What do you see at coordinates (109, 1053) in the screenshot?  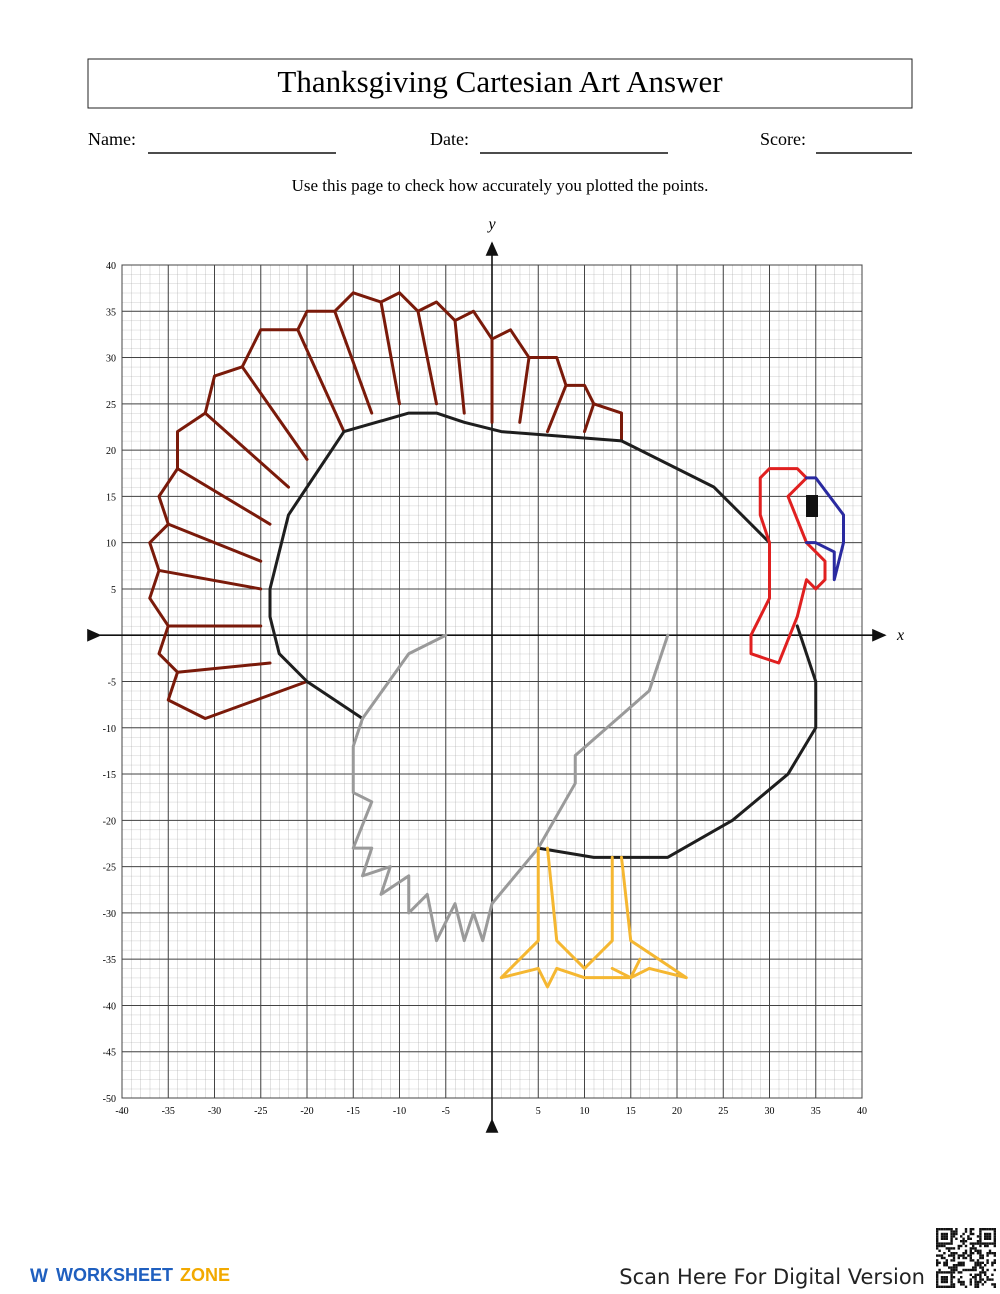 I see `y-tick-label: -45` at bounding box center [109, 1053].